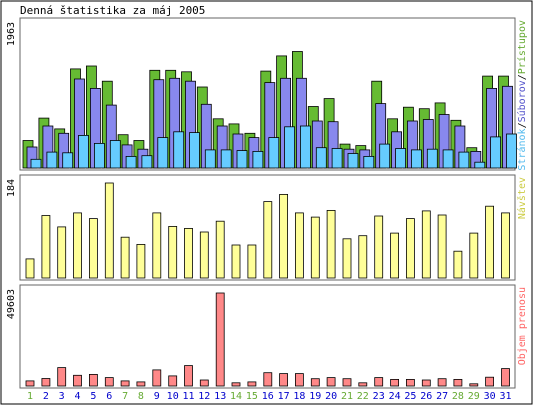 The width and height of the screenshot is (533, 409). What do you see at coordinates (379, 396) in the screenshot?
I see `day-label-23: 23` at bounding box center [379, 396].